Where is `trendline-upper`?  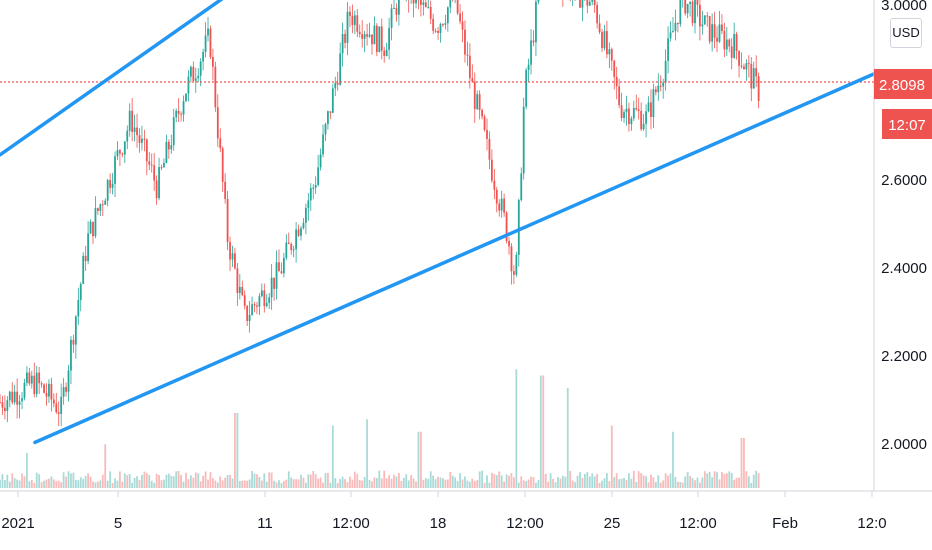 trendline-upper is located at coordinates (135, 78).